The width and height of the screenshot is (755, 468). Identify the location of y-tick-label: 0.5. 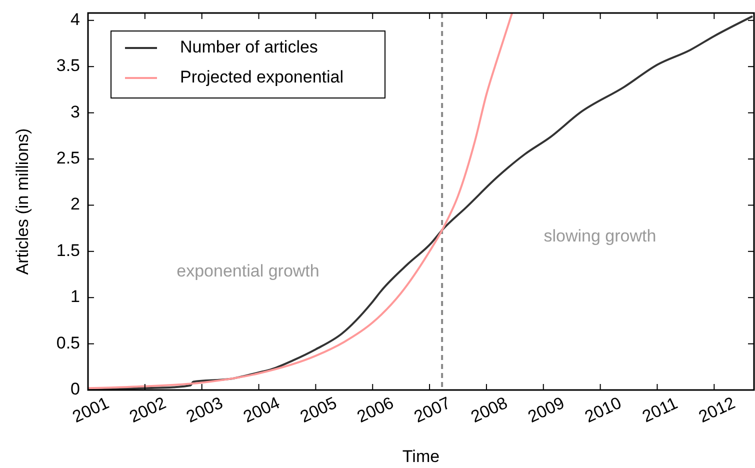
(68, 342).